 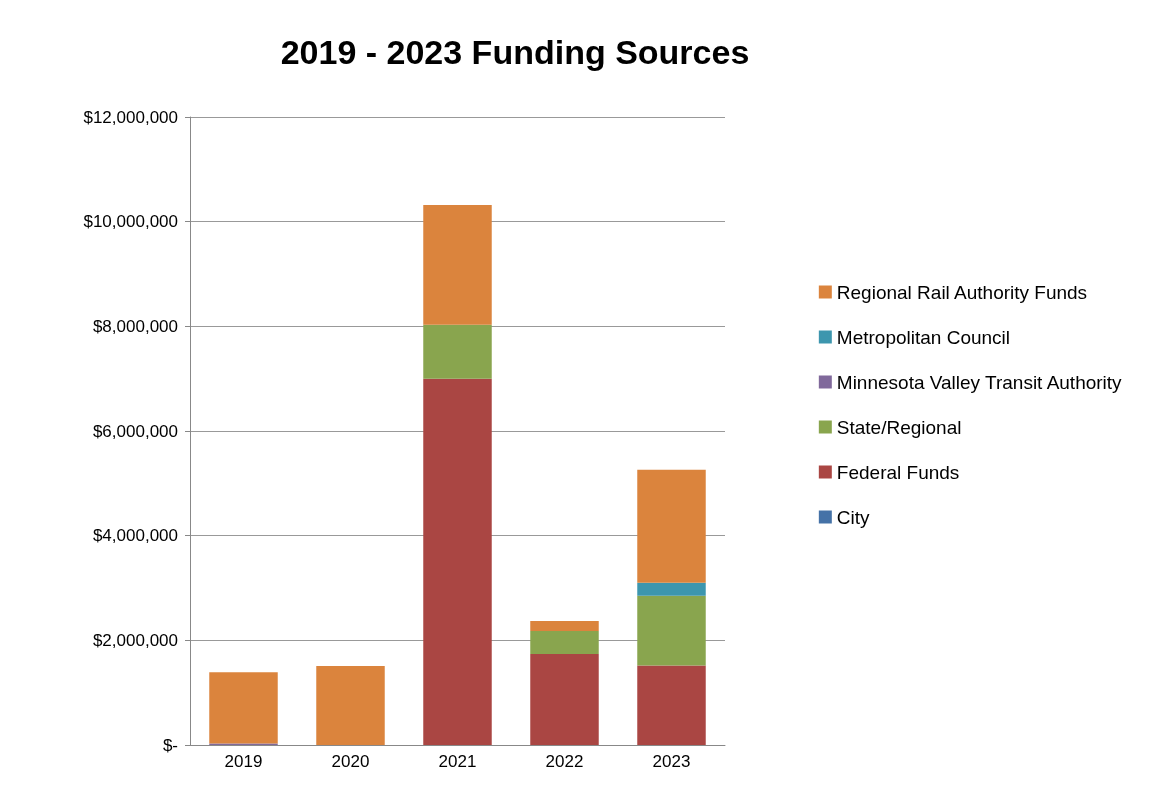 I want to click on legend-label: Minnesota Valley Transit Authority, so click(x=979, y=382).